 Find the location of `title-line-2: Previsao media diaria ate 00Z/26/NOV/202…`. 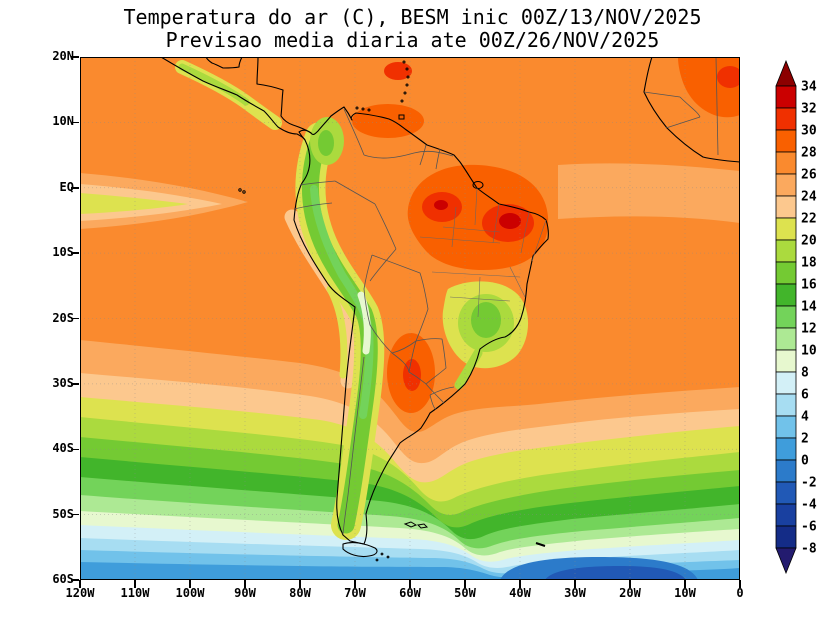

title-line-2: Previsao media diaria ate 00Z/26/NOV/202… is located at coordinates (412, 40).